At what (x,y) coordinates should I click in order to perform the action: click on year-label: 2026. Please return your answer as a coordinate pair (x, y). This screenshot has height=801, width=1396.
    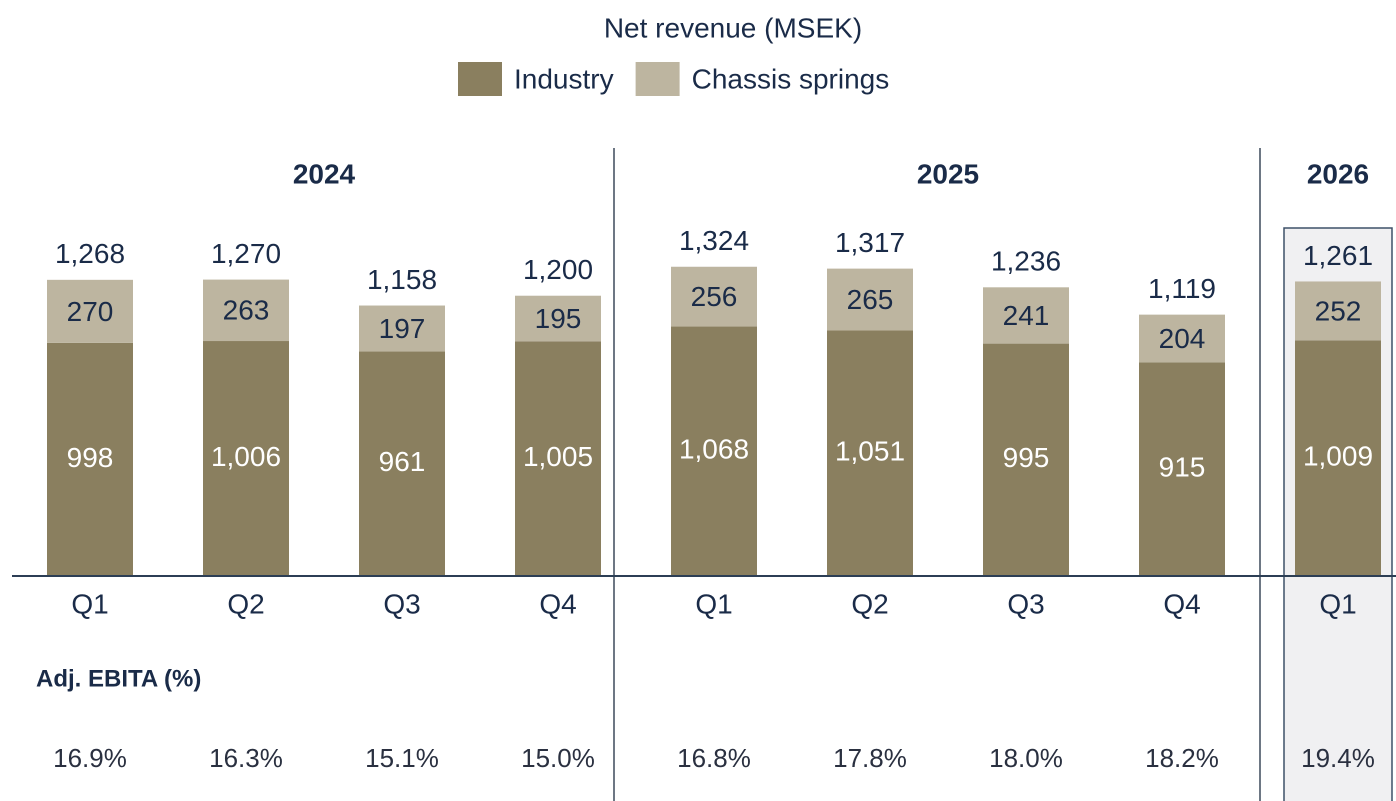
    Looking at the image, I should click on (1338, 173).